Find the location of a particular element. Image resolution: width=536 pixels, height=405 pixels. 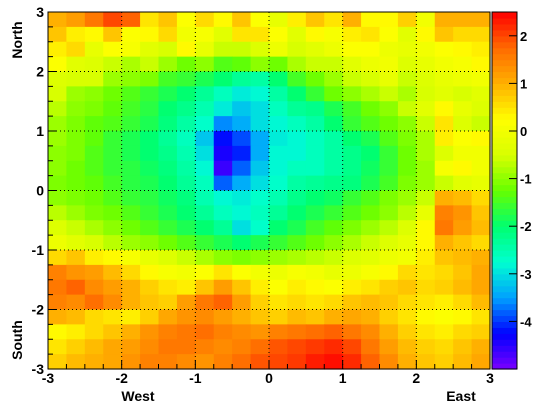

y-tick-label: 2 is located at coordinates (40, 72).